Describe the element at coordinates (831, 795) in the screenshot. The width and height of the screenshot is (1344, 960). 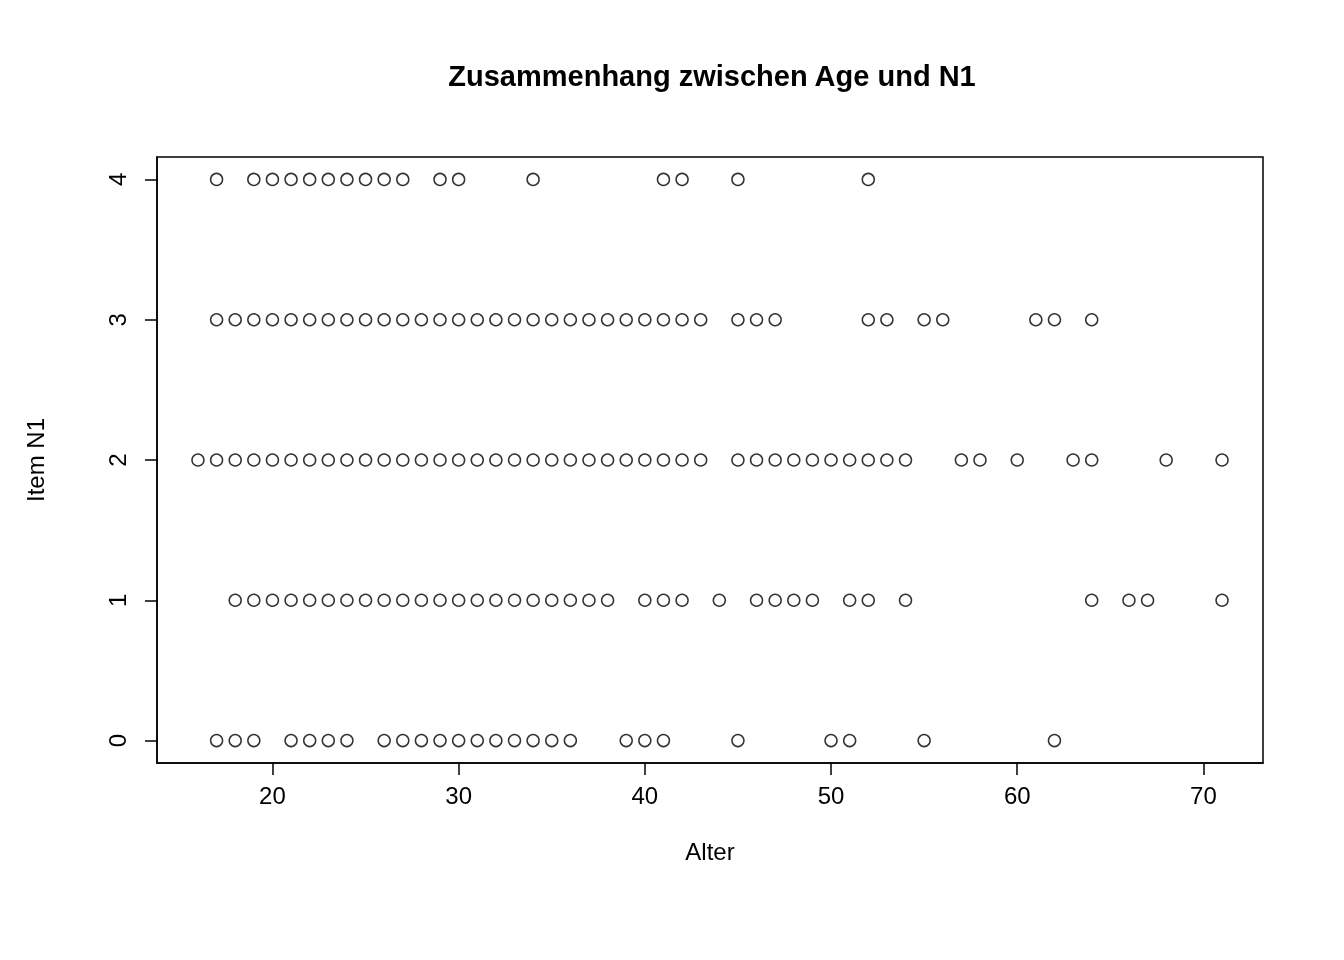
I see `x-tick-label: 50` at that location.